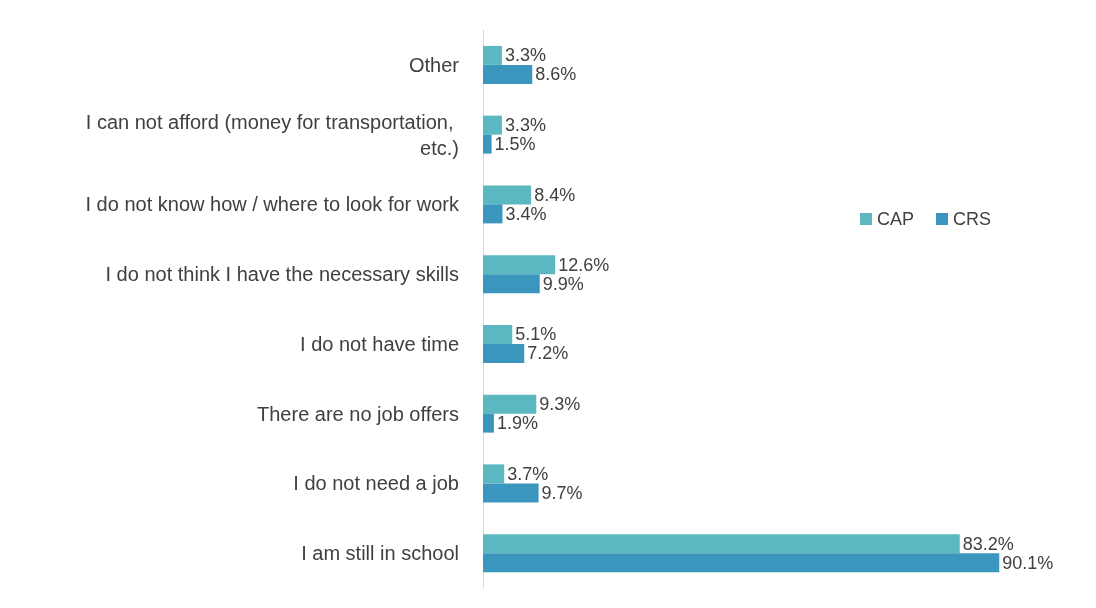 This screenshot has height=608, width=1096. Describe the element at coordinates (282, 274) in the screenshot. I see `y-tick-label: I do not think I have the necessary skills` at that location.